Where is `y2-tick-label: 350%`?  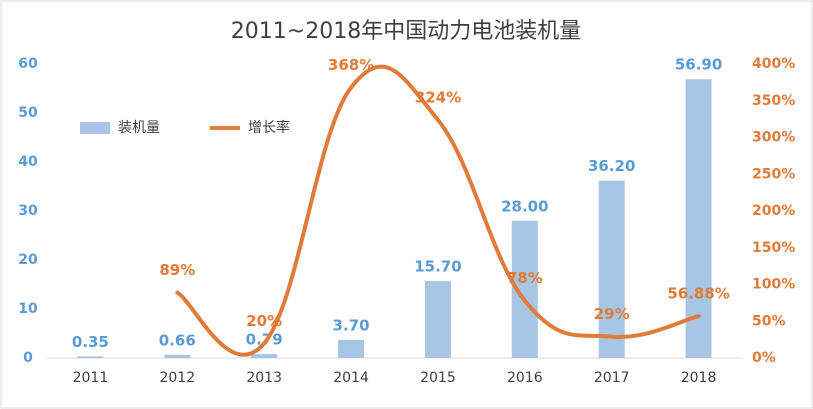 y2-tick-label: 350% is located at coordinates (773, 101).